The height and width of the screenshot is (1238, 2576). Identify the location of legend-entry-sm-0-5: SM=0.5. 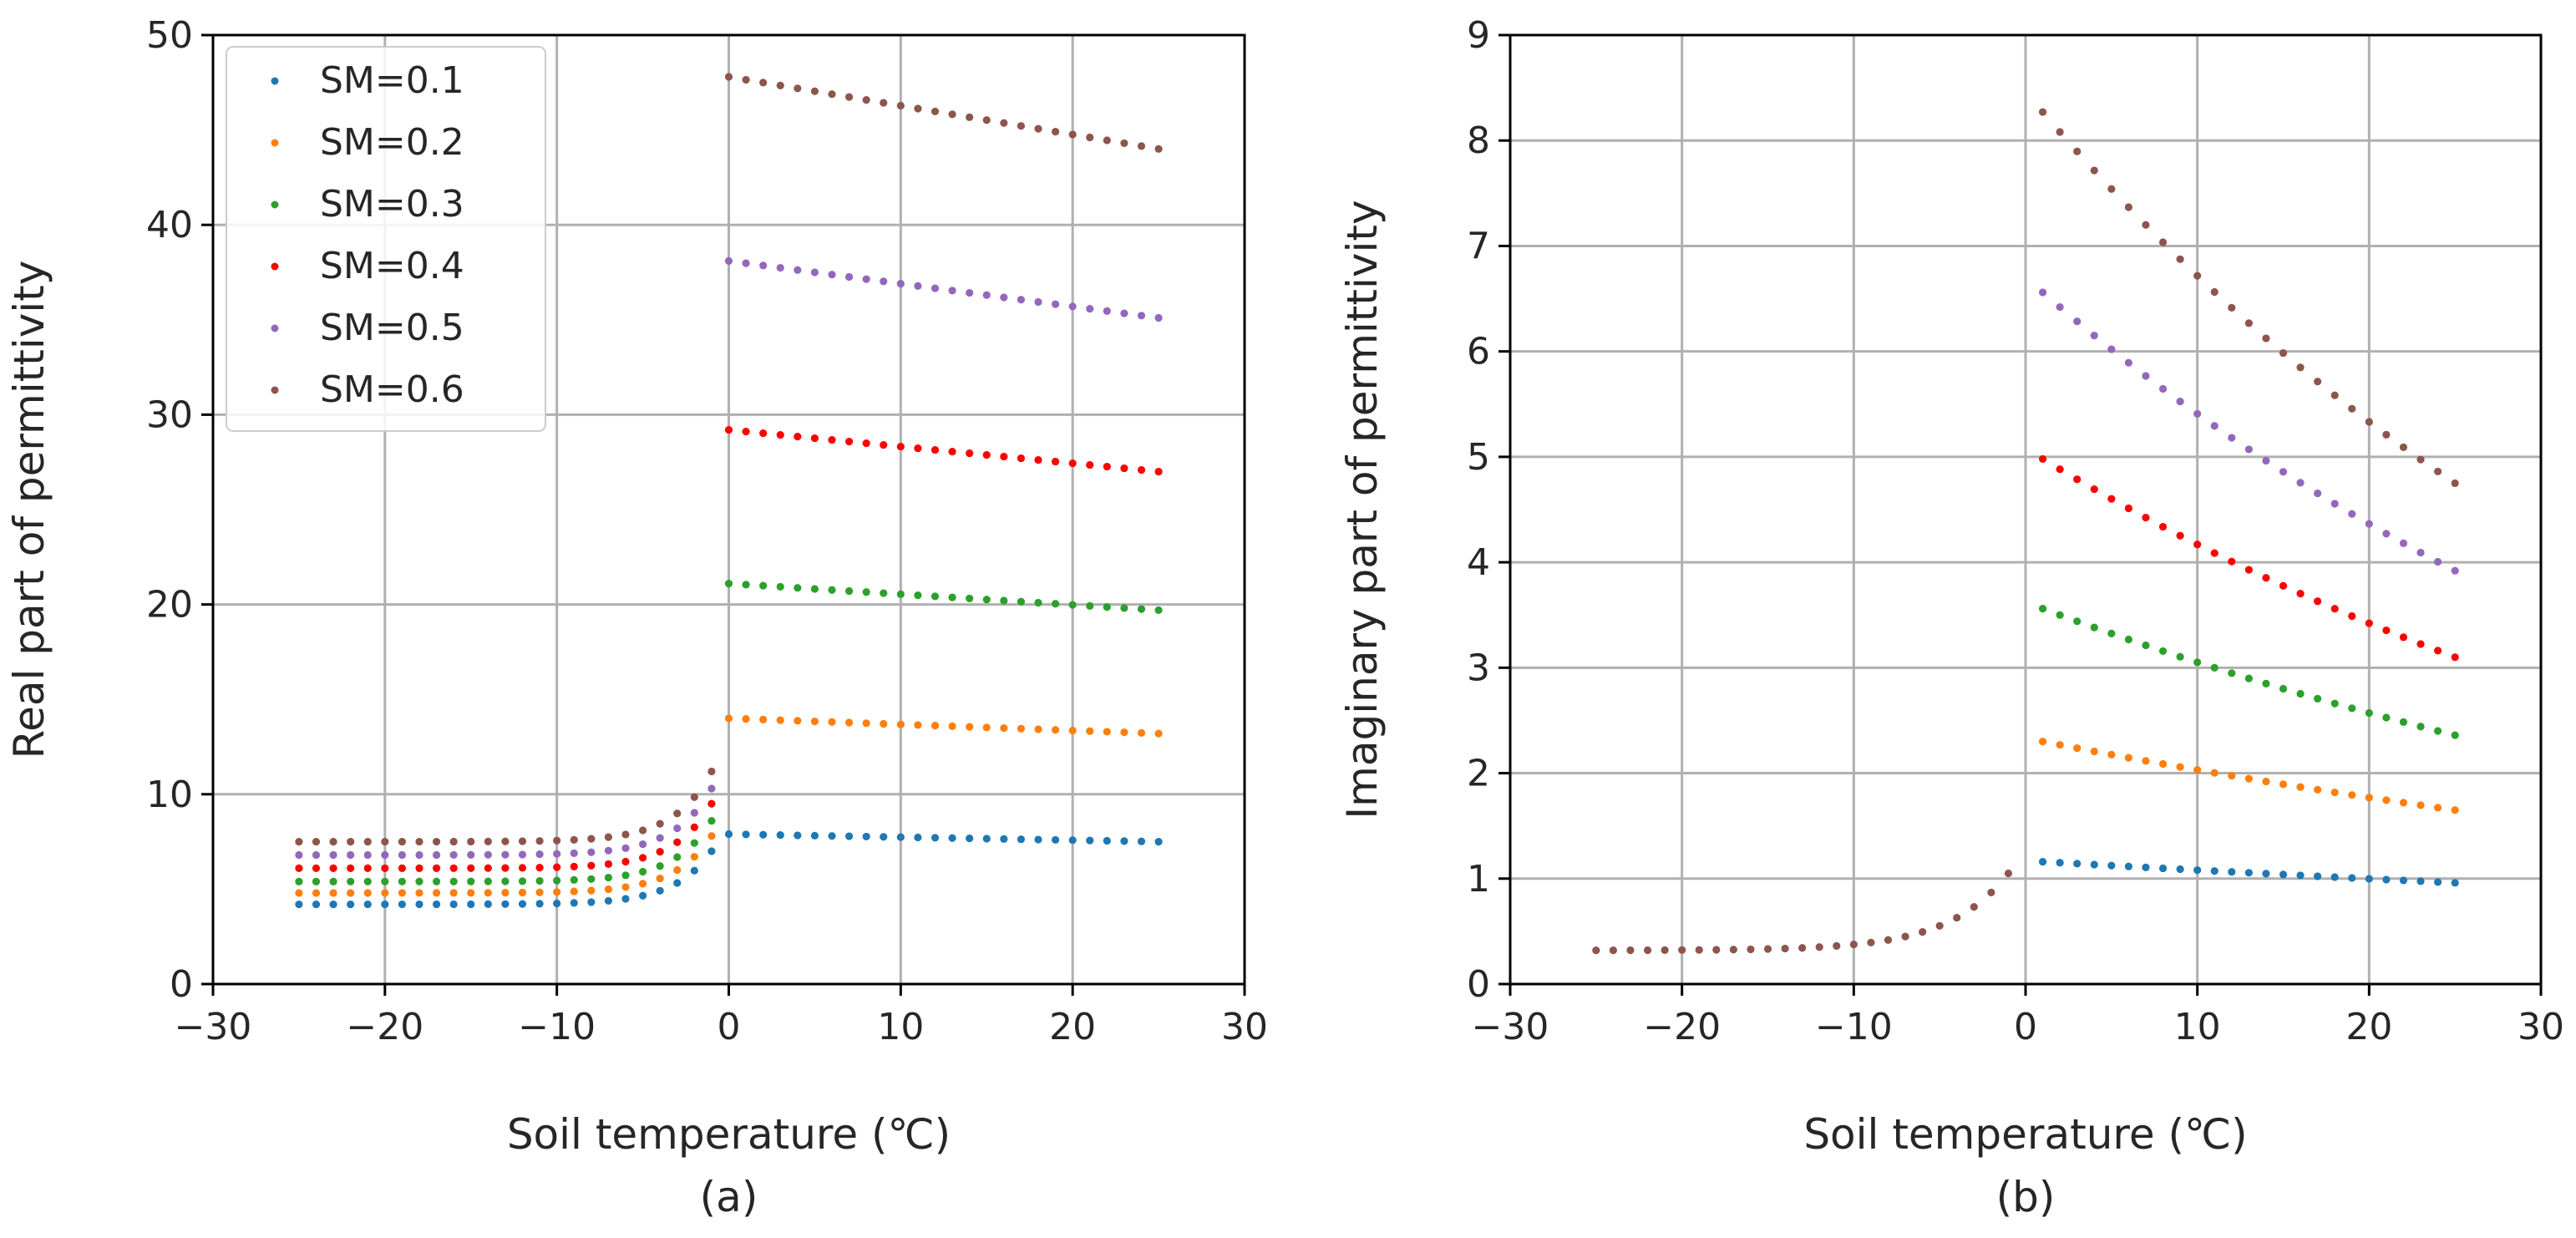
(367, 328).